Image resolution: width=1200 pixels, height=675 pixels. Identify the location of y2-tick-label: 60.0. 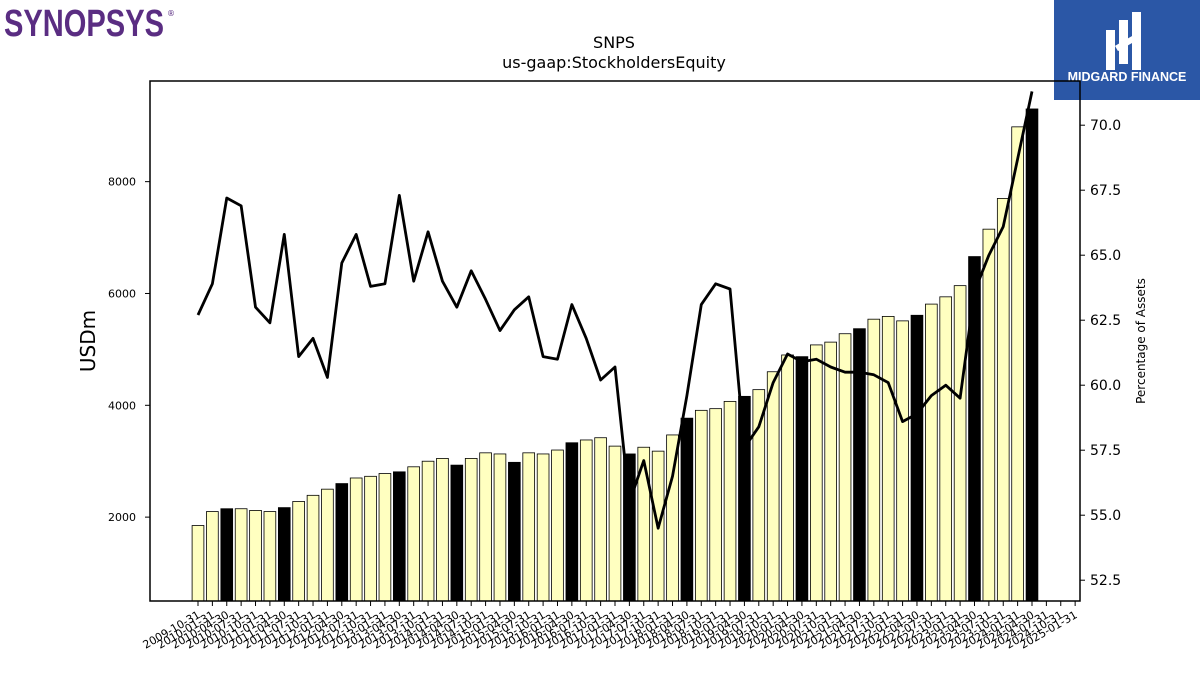
(1105, 386).